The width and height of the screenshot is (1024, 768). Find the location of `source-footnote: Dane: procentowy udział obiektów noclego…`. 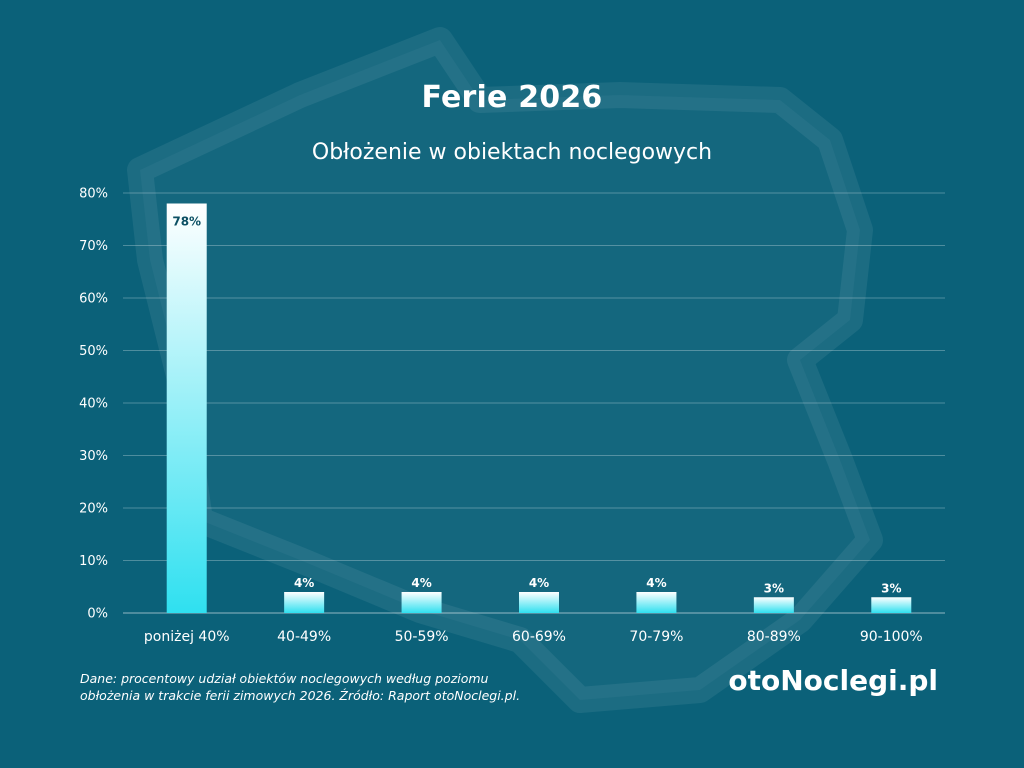

source-footnote: Dane: procentowy udział obiektów noclego… is located at coordinates (315, 687).